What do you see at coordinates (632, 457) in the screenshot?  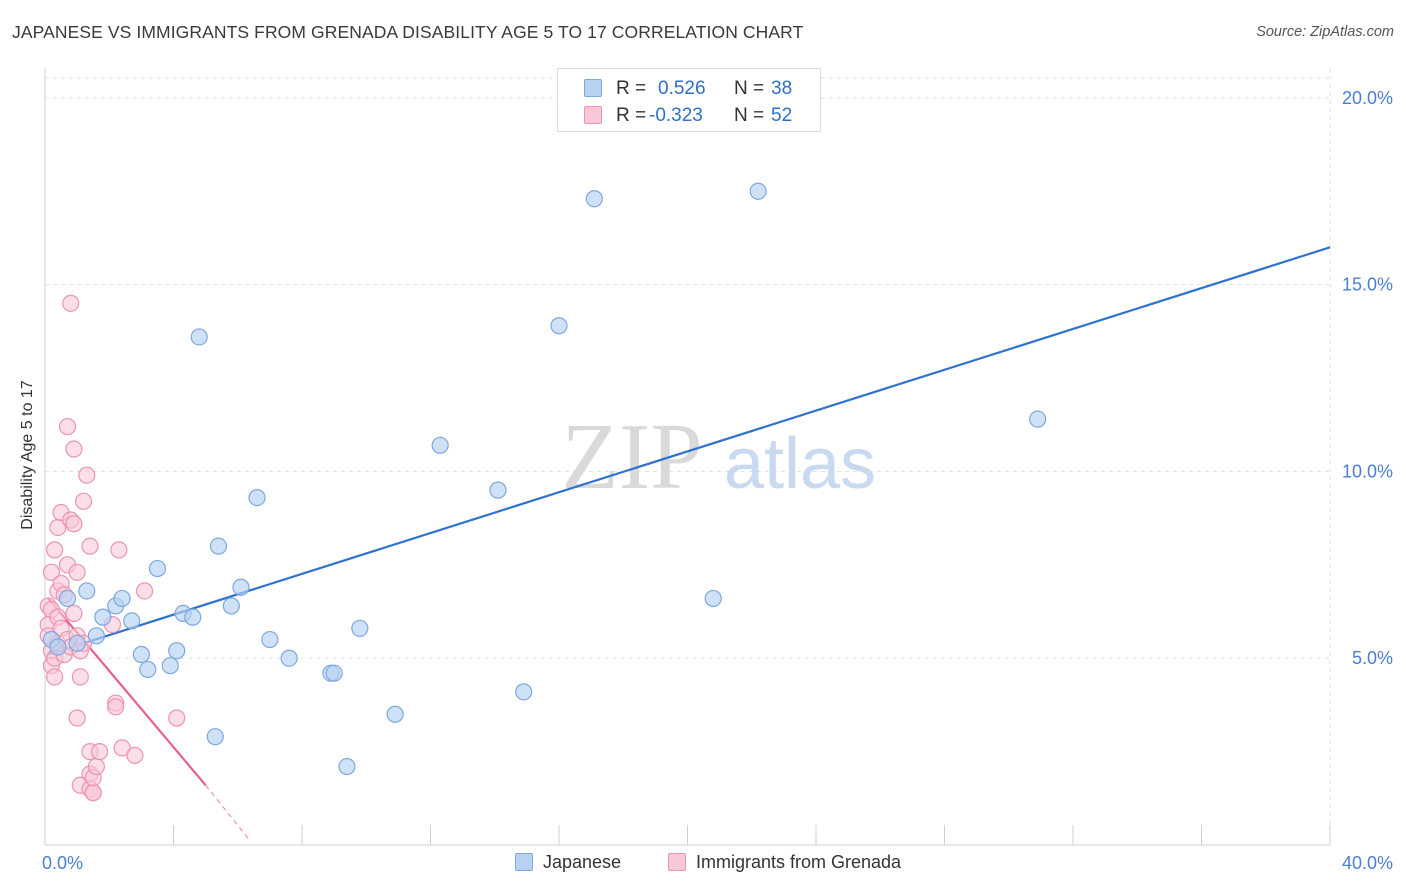 I see `watermark-zip: ZIP` at bounding box center [632, 457].